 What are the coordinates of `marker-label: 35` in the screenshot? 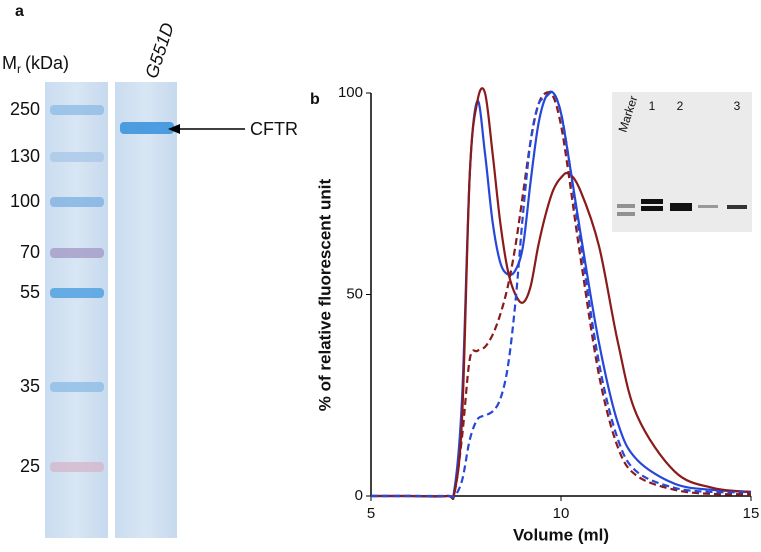 It's located at (30, 386).